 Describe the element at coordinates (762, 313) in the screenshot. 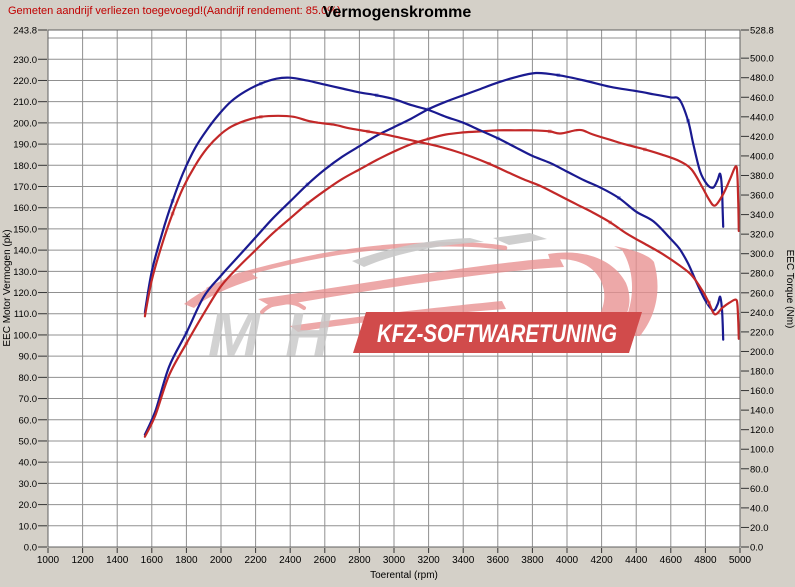

I see `y-right-tick-label: 240.0` at that location.